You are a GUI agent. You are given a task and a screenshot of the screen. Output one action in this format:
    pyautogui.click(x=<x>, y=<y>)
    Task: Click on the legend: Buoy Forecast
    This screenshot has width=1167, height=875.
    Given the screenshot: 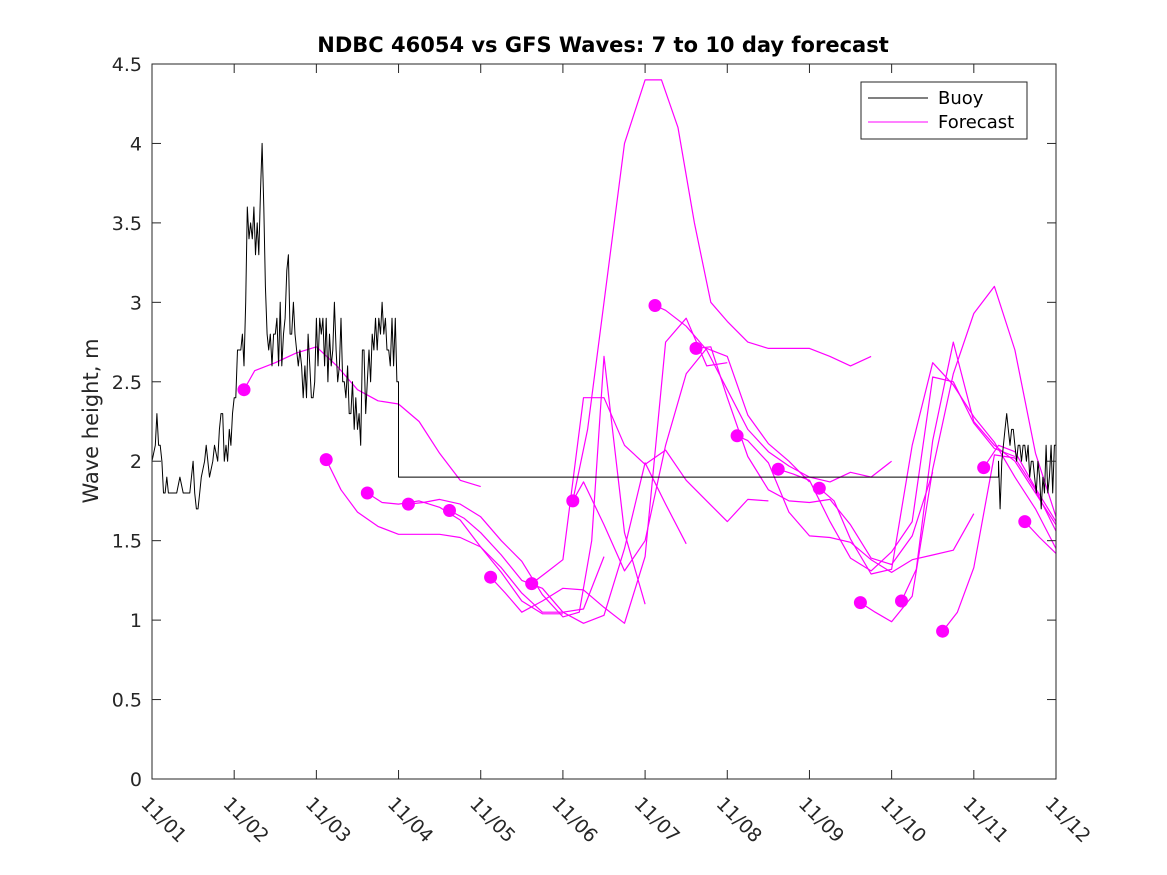 What is the action you would take?
    pyautogui.click(x=944, y=110)
    